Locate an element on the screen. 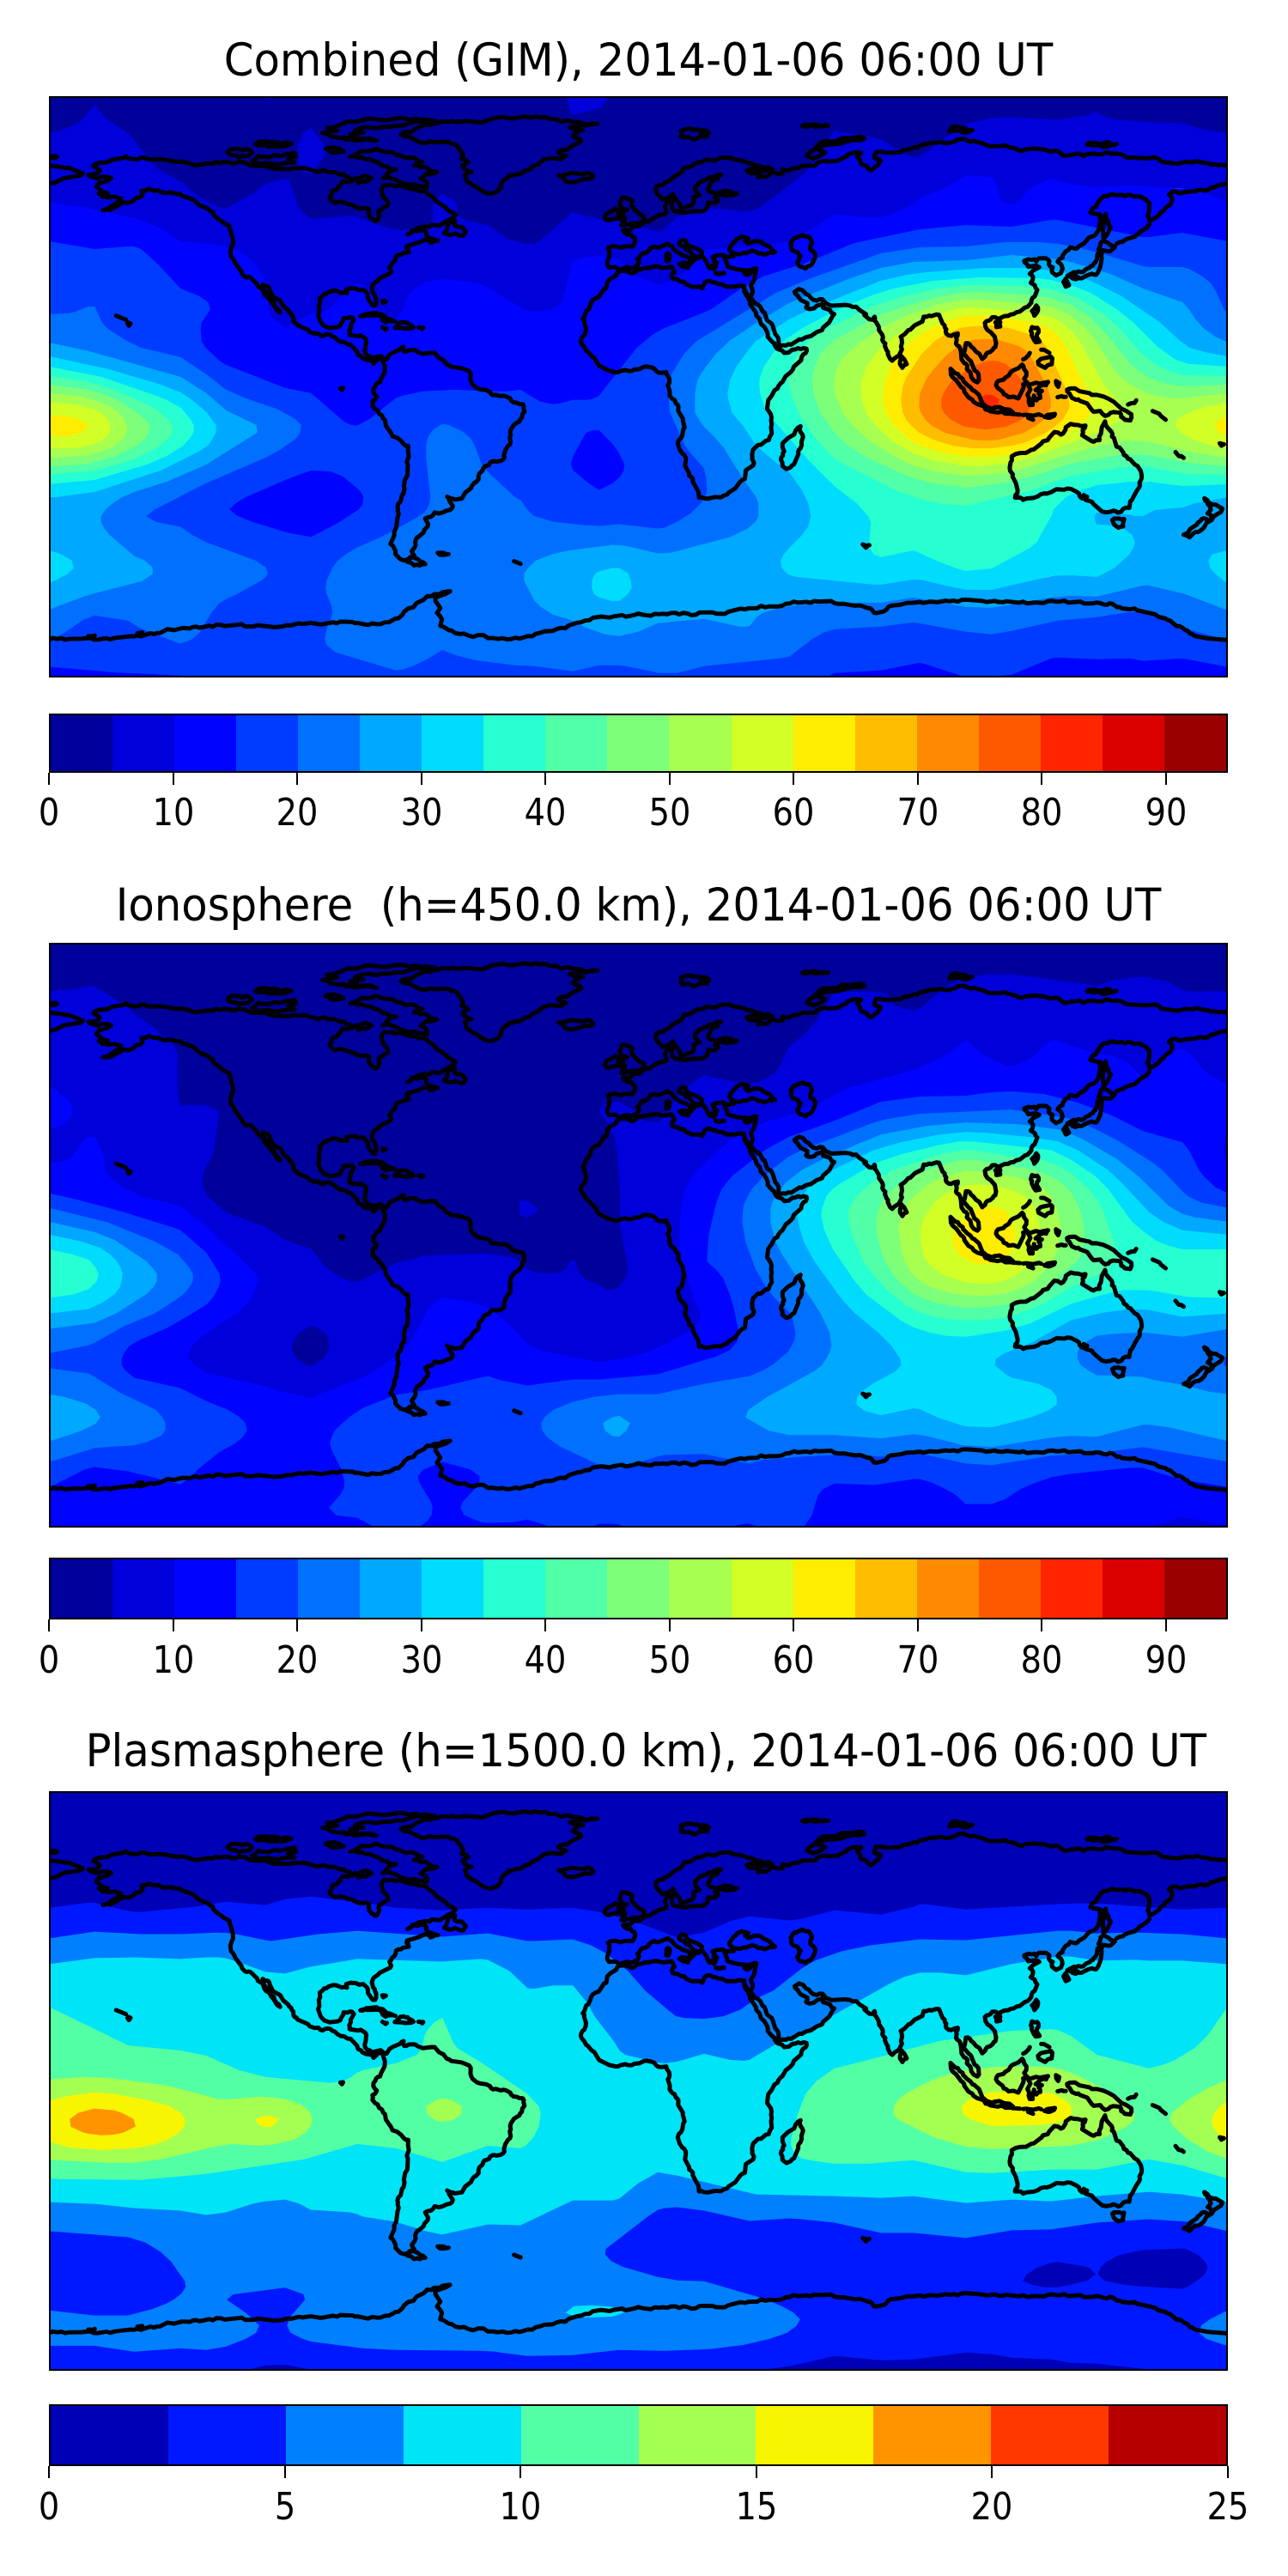 Image resolution: width=1288 pixels, height=2576 pixels. contour-band-17.5-20 is located at coordinates (103, 2122).